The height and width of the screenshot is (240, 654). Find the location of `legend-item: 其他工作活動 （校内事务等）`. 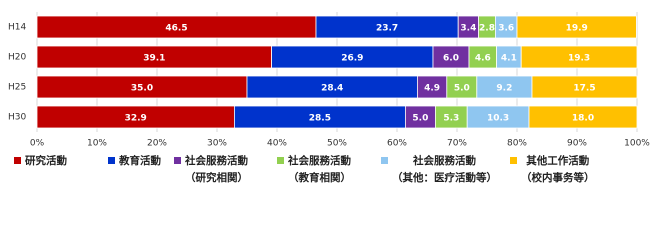

legend-item: 其他工作活動 （校内事务等） is located at coordinates (552, 170).